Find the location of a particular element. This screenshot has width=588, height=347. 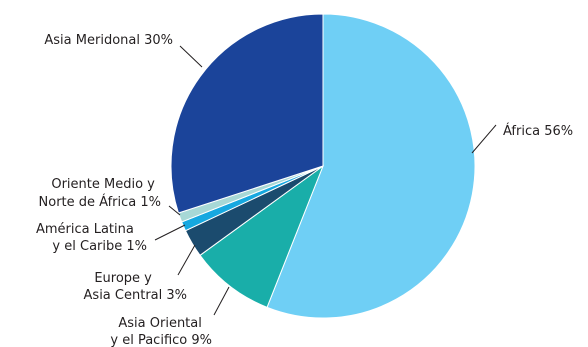

label-south-asia: Asia Meridonal 30% is located at coordinates (108, 40).